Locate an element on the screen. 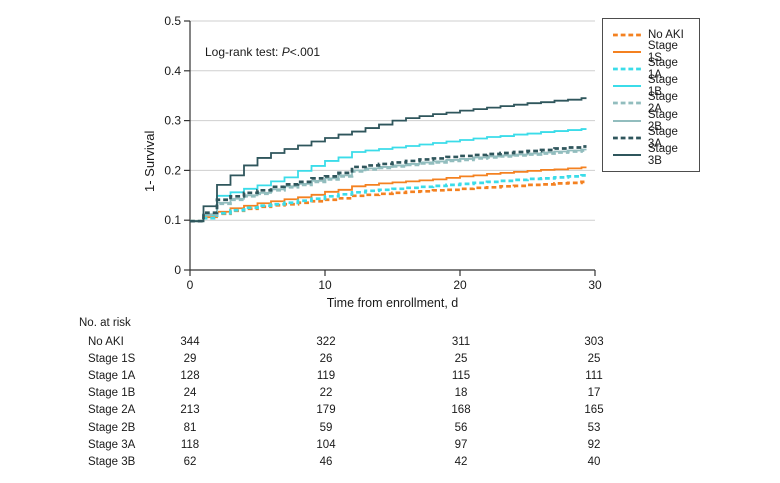  legend-line-swatch-no-aki is located at coordinates (627, 34).